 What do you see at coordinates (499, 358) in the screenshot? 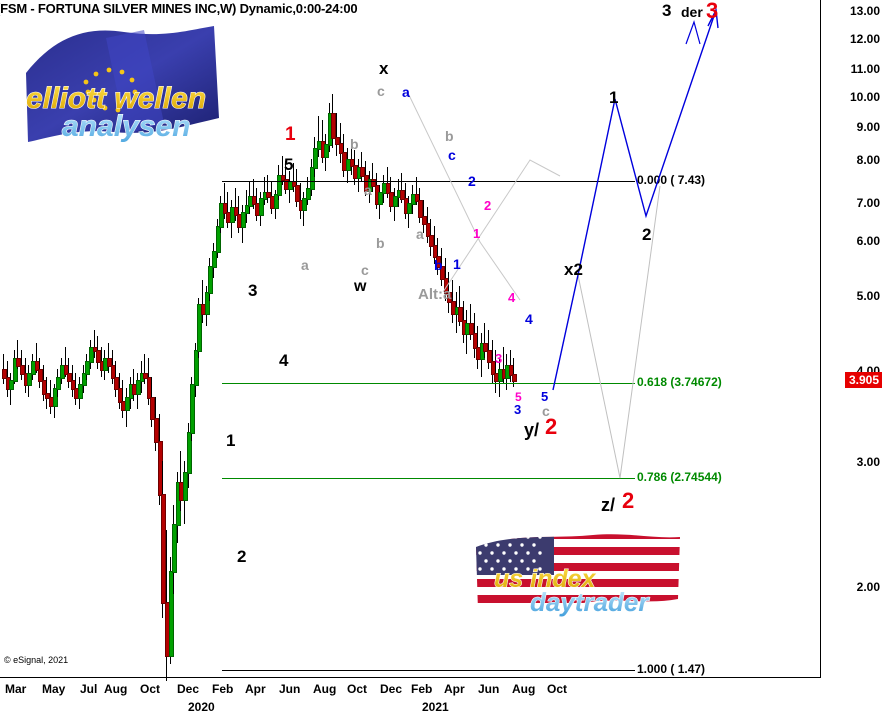
I see `wave-3-mag-1: 3` at bounding box center [499, 358].